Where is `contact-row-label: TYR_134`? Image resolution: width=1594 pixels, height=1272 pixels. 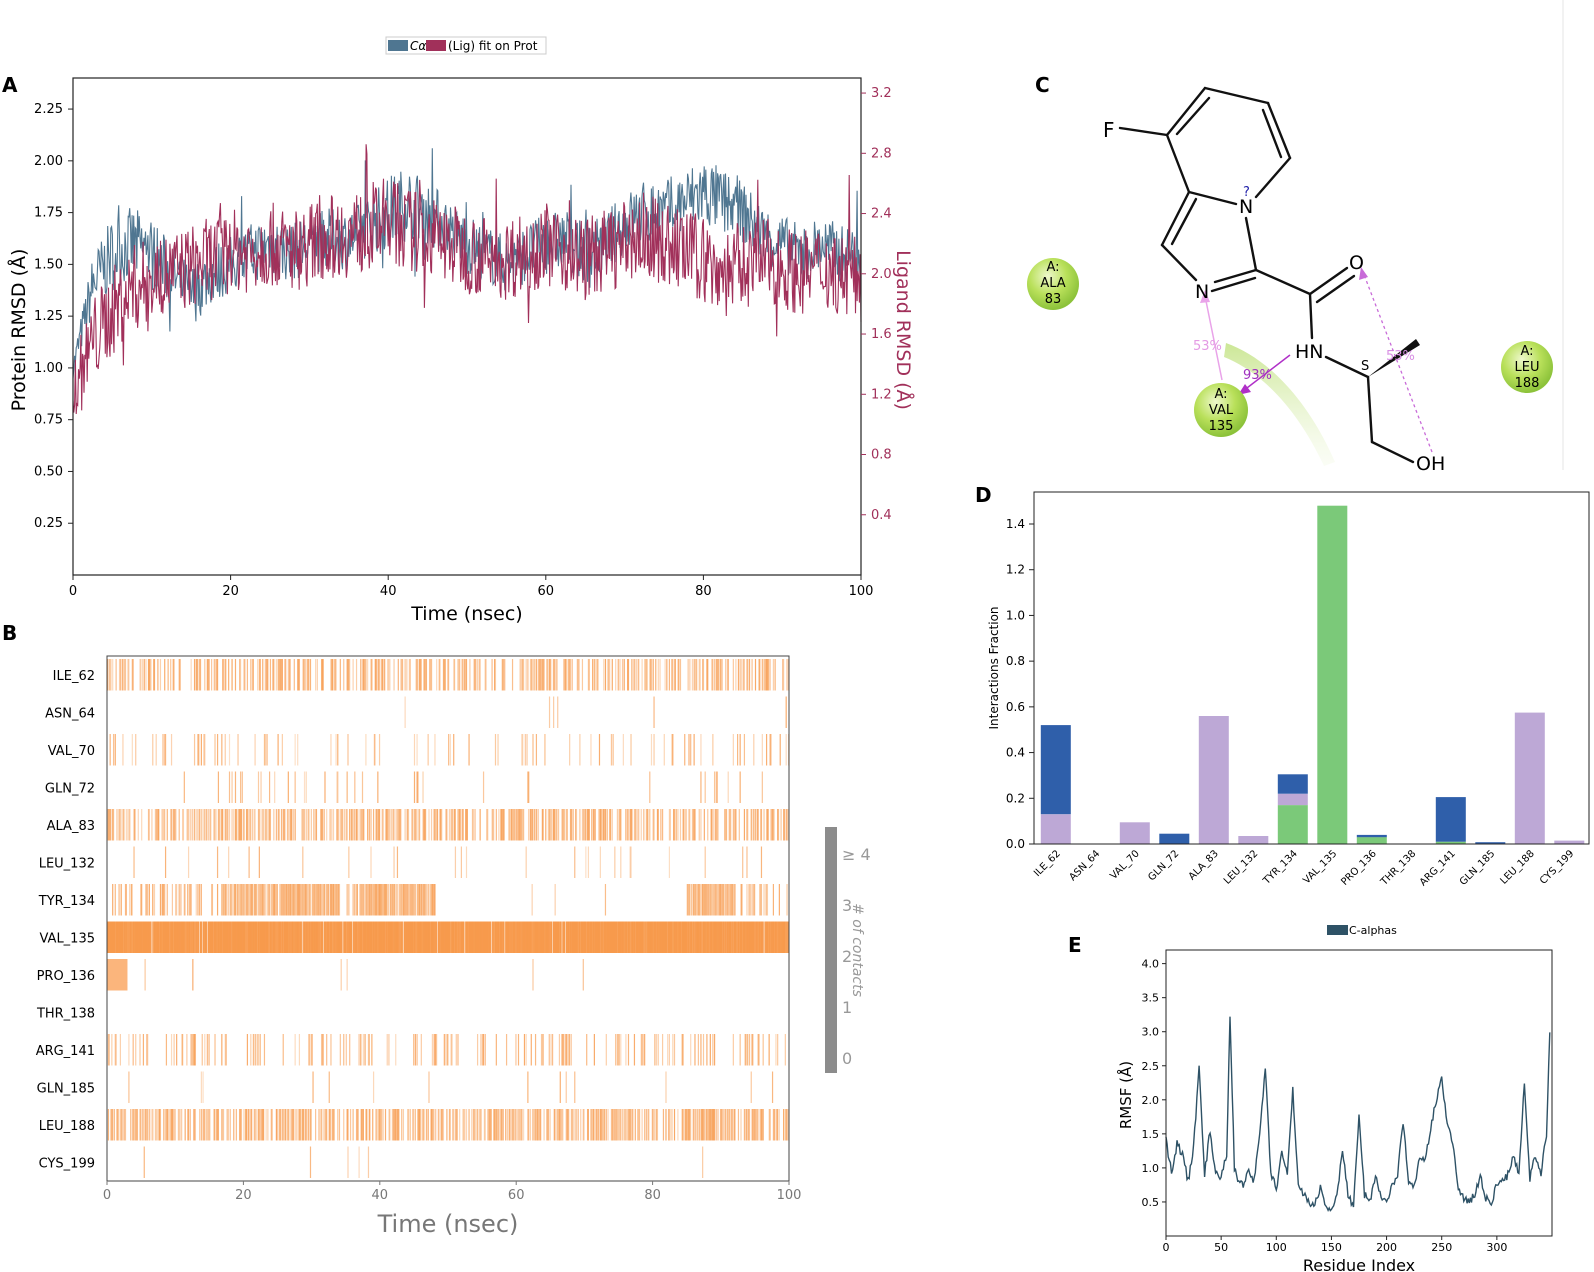 contact-row-label: TYR_134 is located at coordinates (66, 901).